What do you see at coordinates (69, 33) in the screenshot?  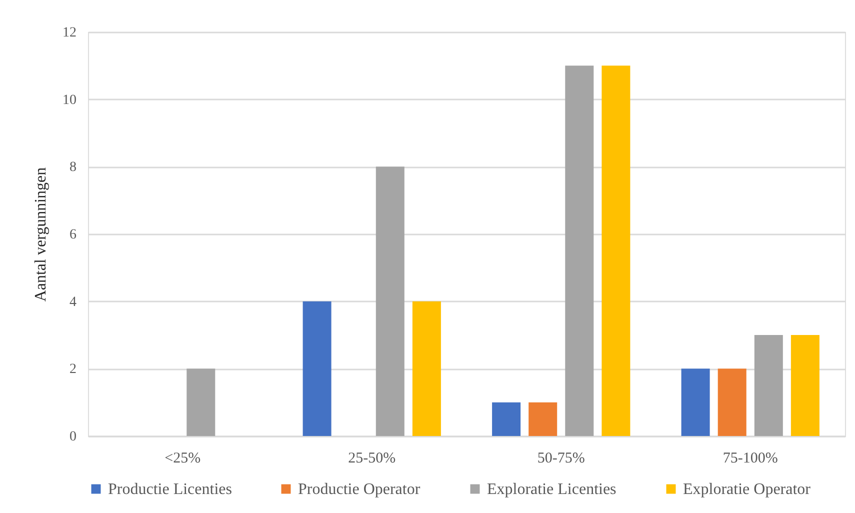 I see `y-tick-label: 12` at bounding box center [69, 33].